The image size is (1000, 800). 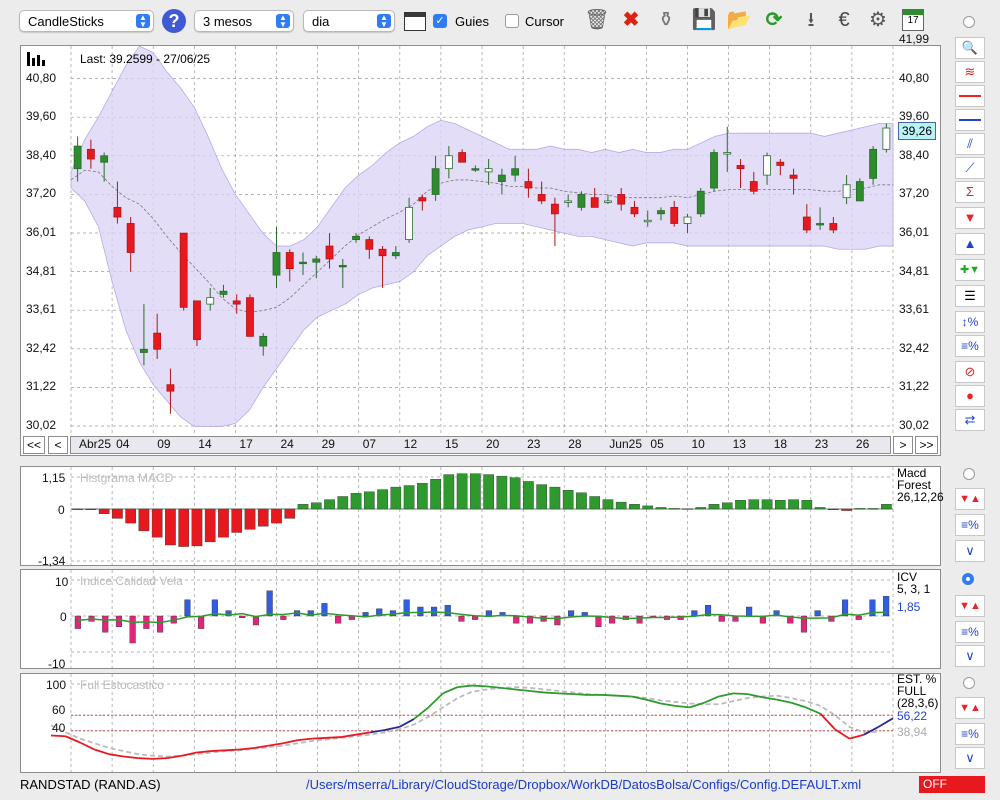 What do you see at coordinates (970, 551) in the screenshot?
I see `macd-curve-icon: ∨` at bounding box center [970, 551].